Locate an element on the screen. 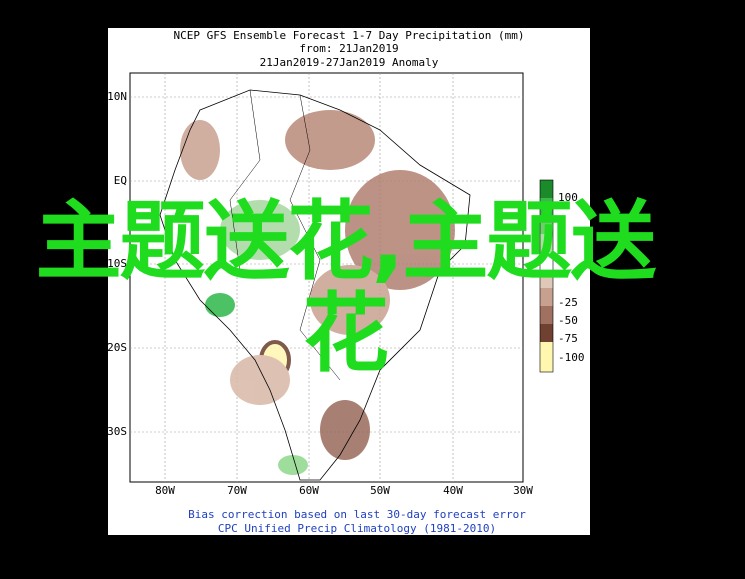 The width and height of the screenshot is (745, 579). legend-label: -25 is located at coordinates (568, 302).